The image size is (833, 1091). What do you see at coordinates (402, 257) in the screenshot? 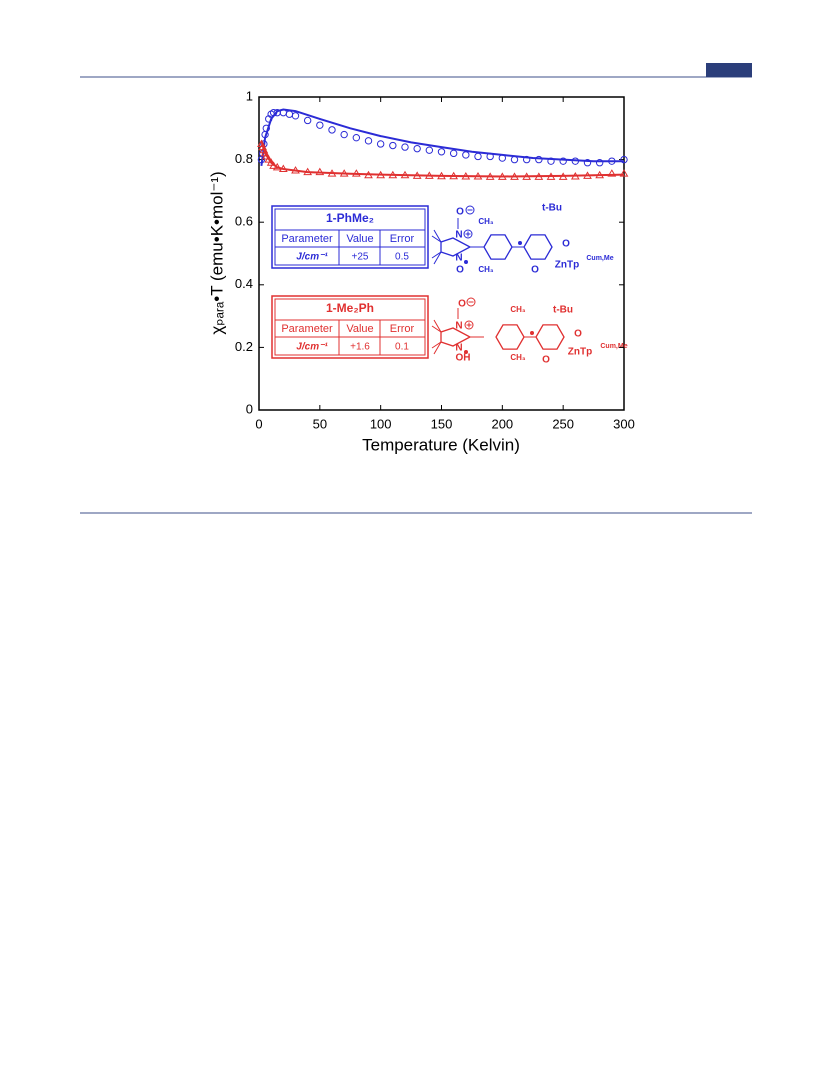
I see `table-cell: 0.5` at bounding box center [402, 257].